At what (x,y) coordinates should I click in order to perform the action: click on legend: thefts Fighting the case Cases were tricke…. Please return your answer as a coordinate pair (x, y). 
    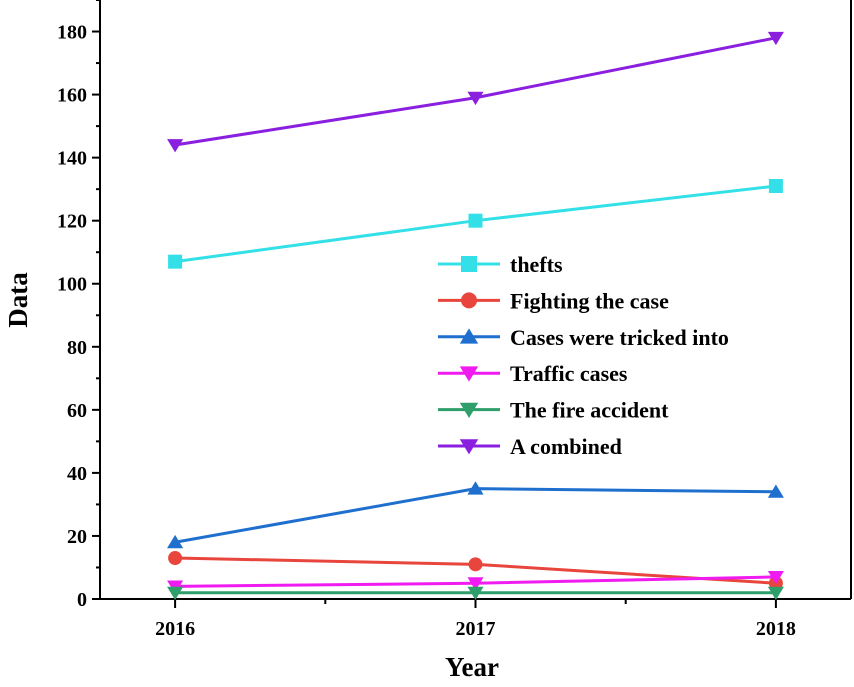
    Looking at the image, I should click on (583, 355).